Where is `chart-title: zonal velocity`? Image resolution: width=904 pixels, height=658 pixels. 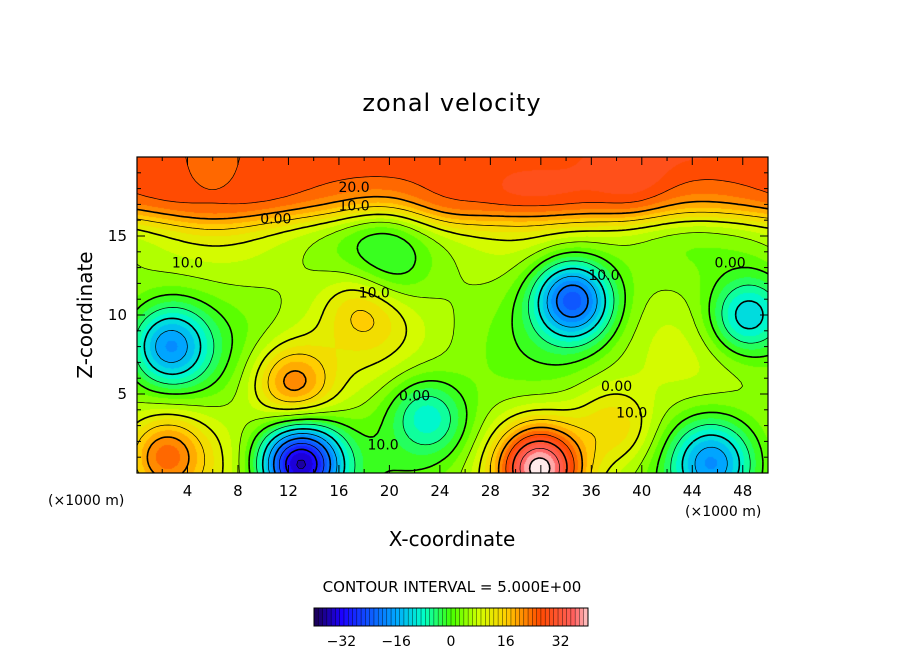
chart-title: zonal velocity is located at coordinates (451, 103).